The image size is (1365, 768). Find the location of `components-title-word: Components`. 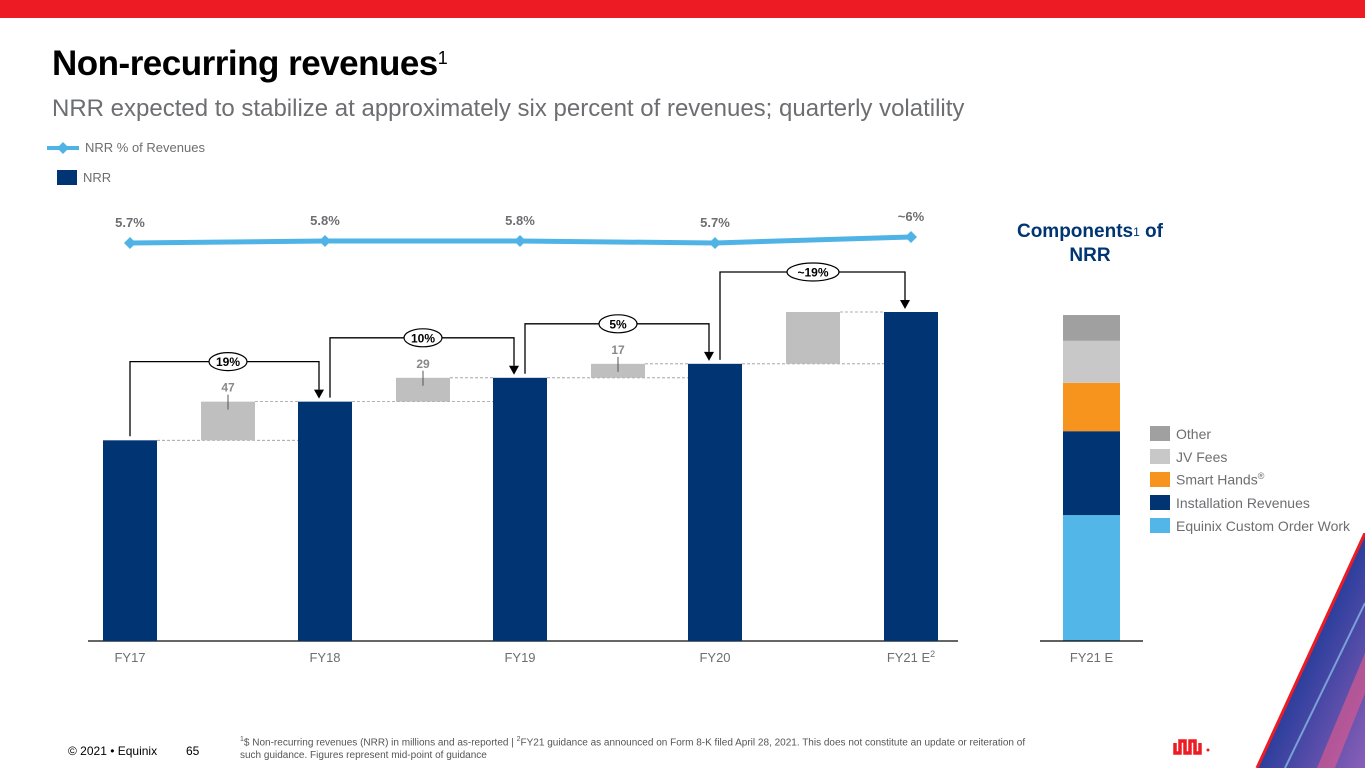

components-title-word: Components is located at coordinates (1075, 231).